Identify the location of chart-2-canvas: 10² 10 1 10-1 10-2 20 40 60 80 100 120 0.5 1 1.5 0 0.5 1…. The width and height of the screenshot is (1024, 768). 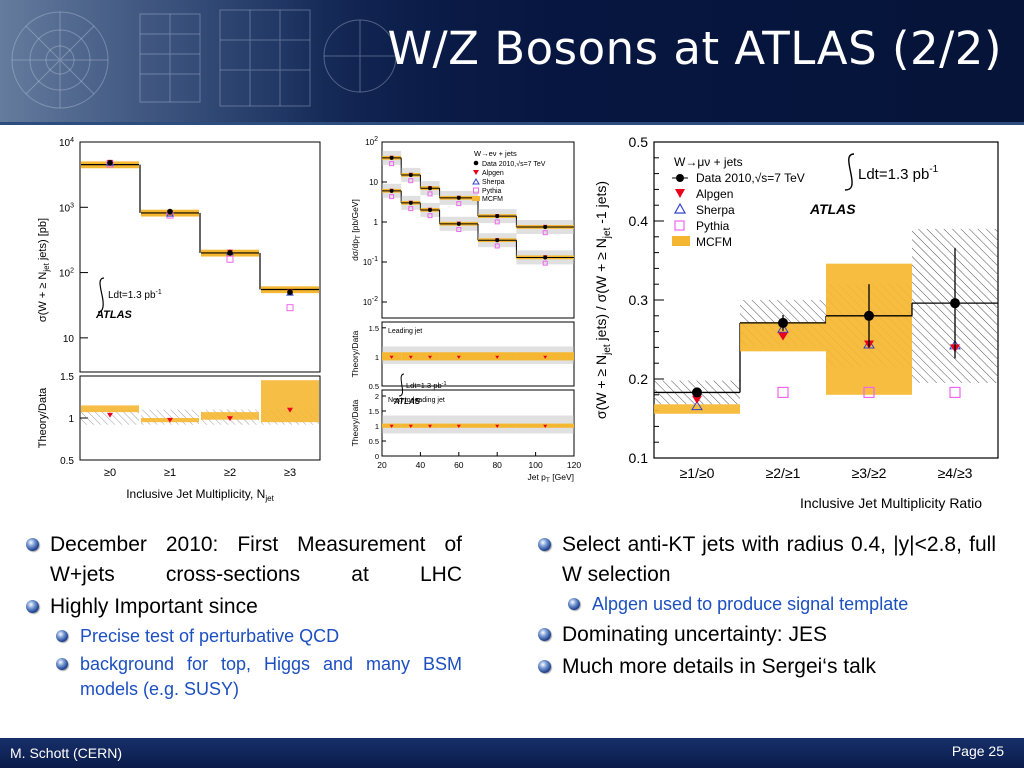
(465, 310).